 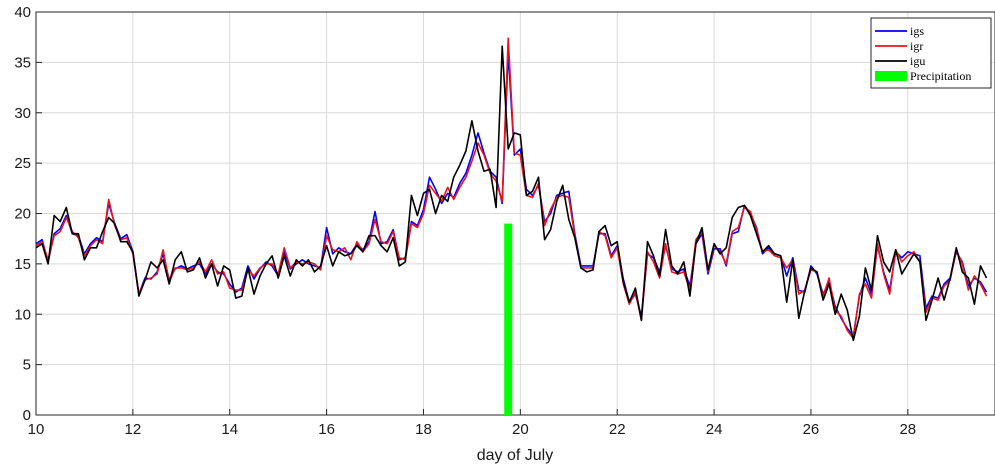 I want to click on x-tick-label: 16, so click(x=326, y=429).